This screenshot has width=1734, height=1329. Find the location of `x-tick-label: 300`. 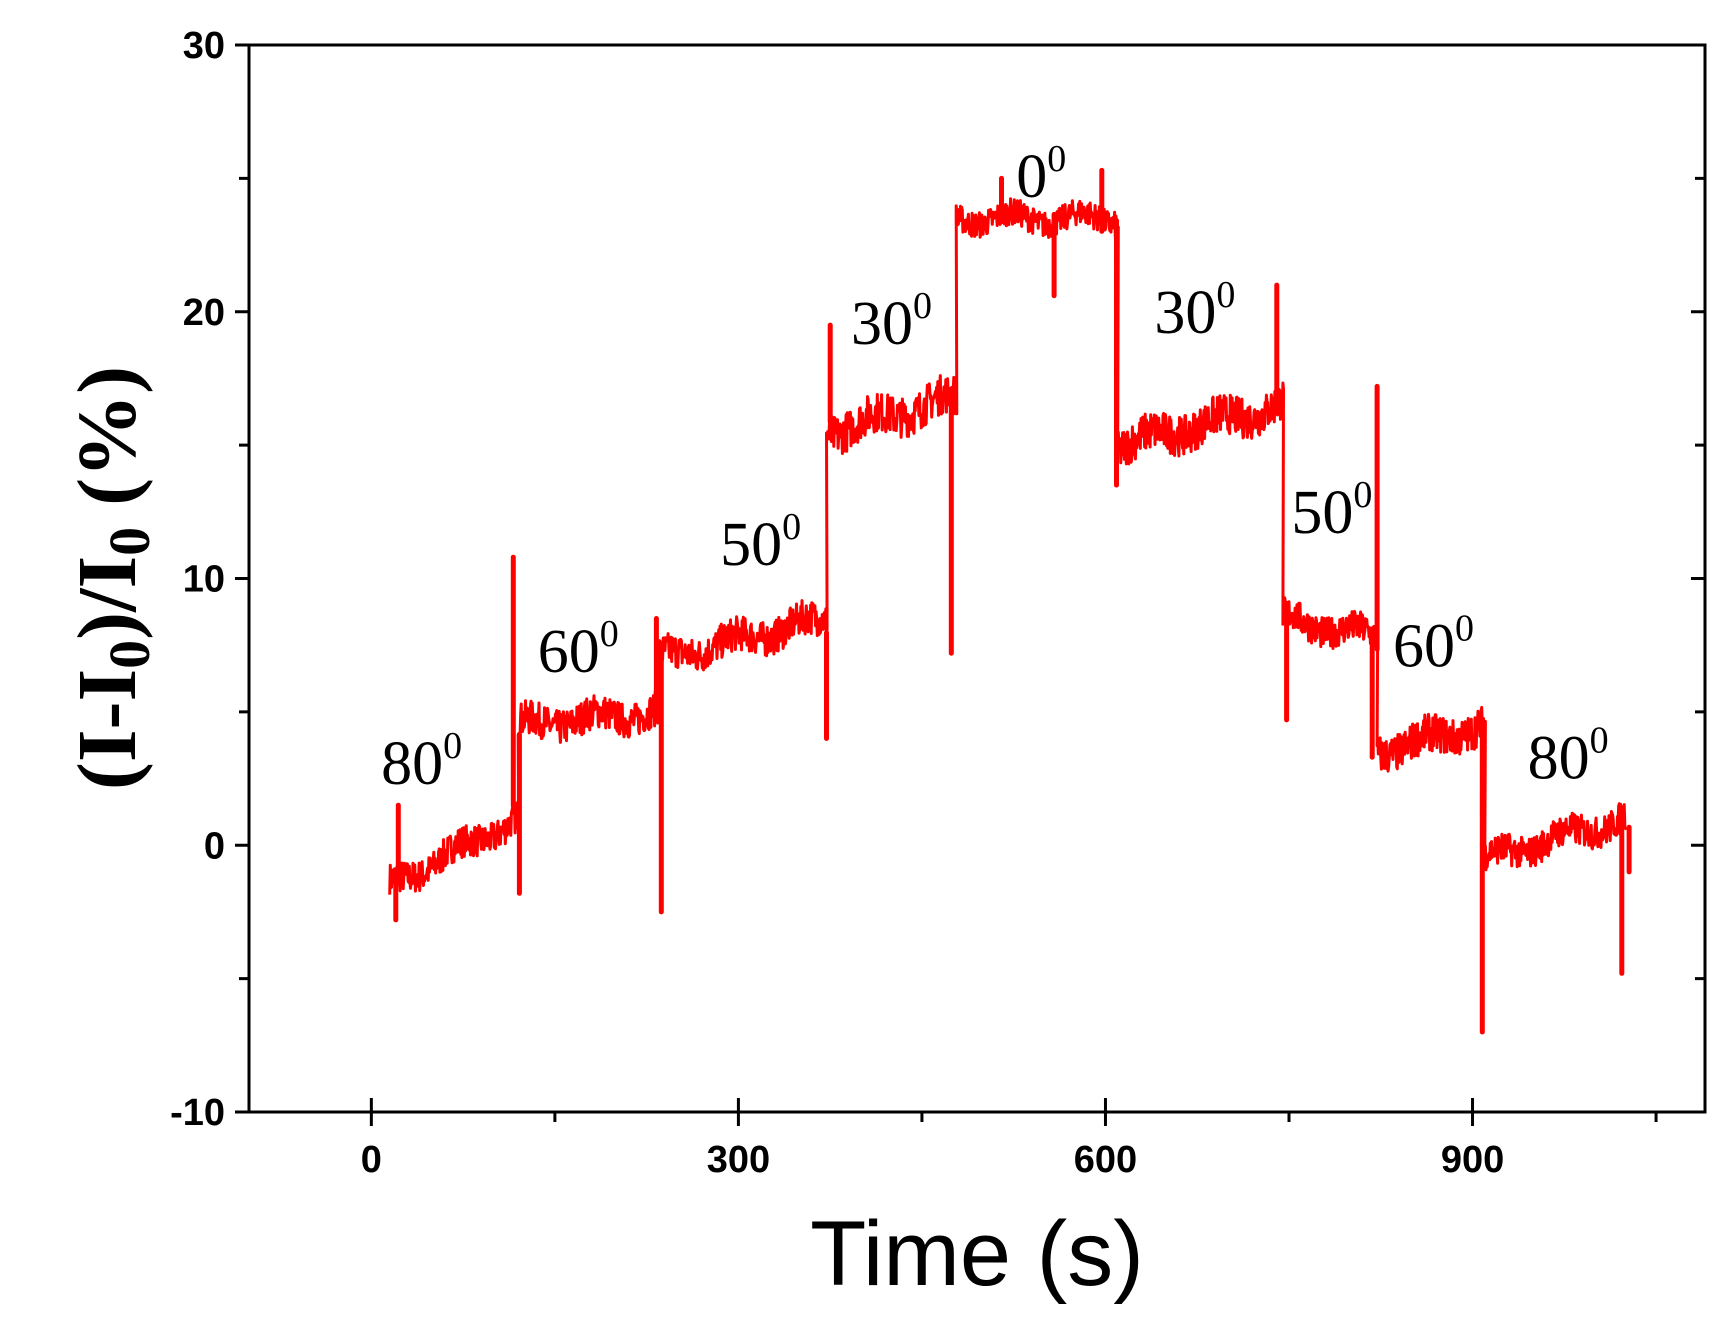

x-tick-label: 300 is located at coordinates (738, 1160).